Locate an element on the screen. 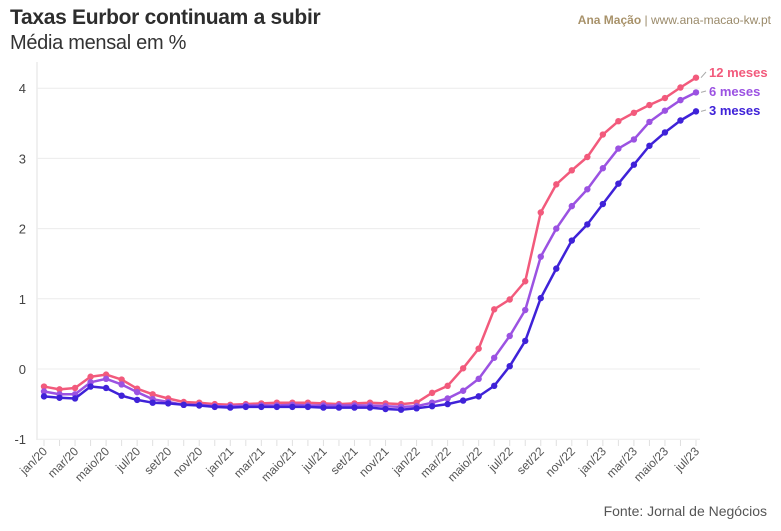 The height and width of the screenshot is (531, 781). credit: Ana Mação | www.ana-macao-kw.pt is located at coordinates (674, 20).